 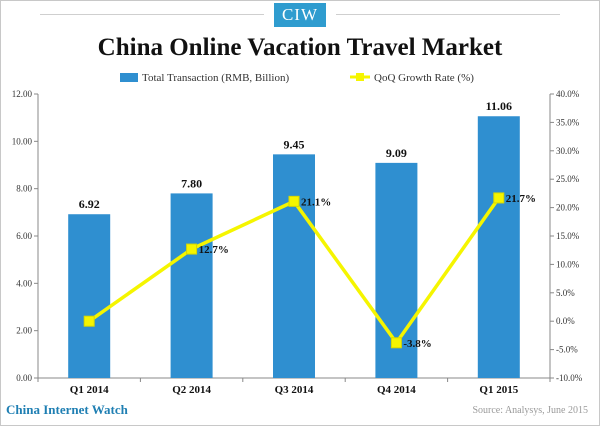 I want to click on bar-value-label: 9.45, so click(x=294, y=144).